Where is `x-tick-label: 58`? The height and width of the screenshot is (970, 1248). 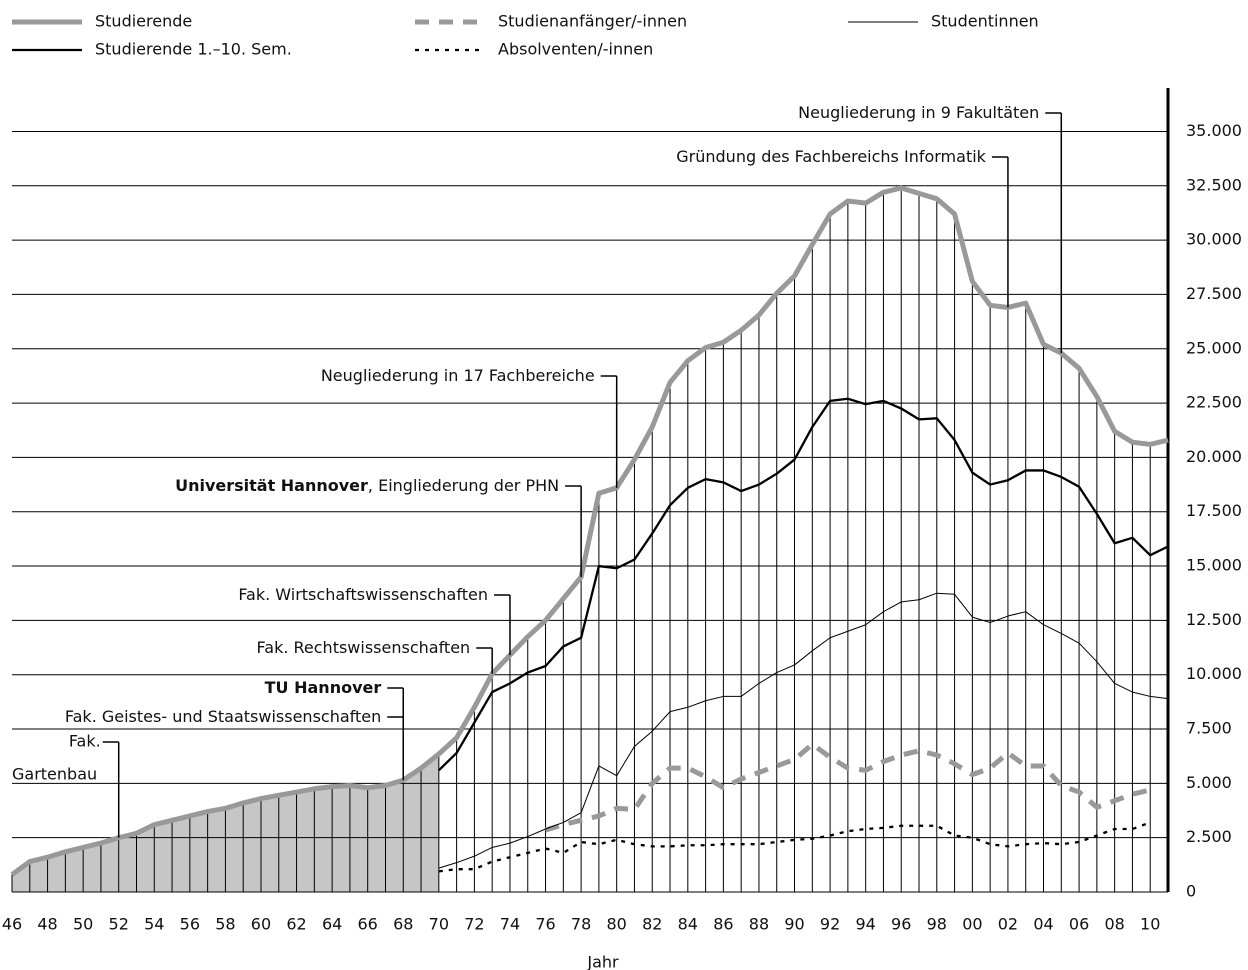 x-tick-label: 58 is located at coordinates (225, 924).